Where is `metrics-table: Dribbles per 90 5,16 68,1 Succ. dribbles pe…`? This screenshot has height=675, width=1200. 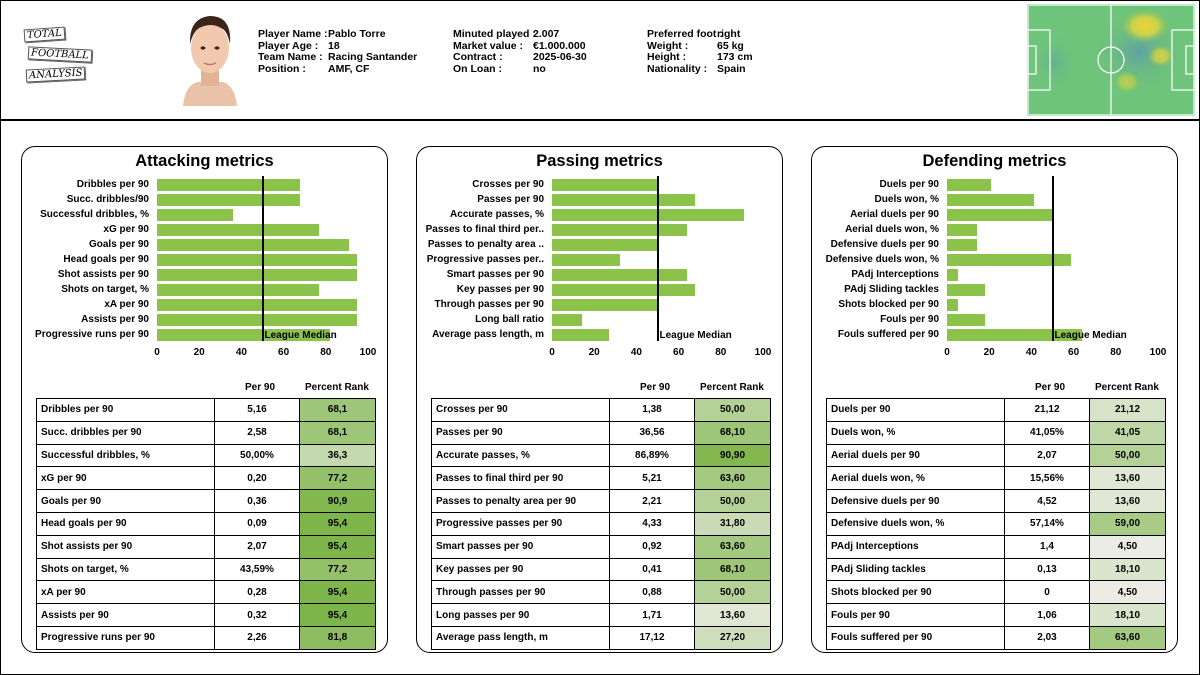
metrics-table: Dribbles per 90 5,16 68,1 Succ. dribbles pe… is located at coordinates (206, 524).